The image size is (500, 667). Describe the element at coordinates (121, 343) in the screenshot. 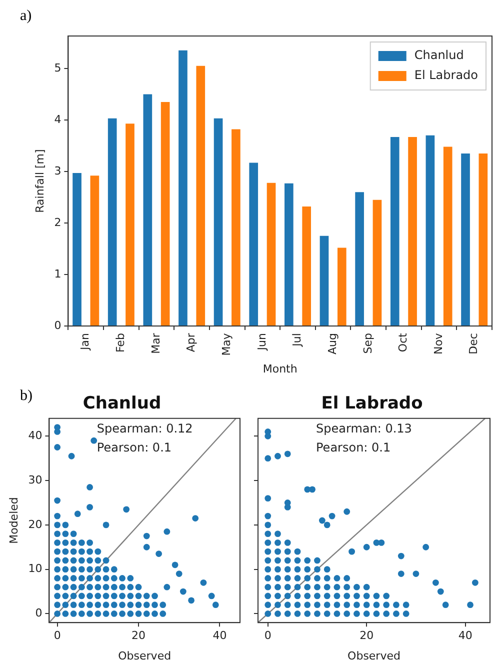

I see `x-tick-label: Feb` at that location.